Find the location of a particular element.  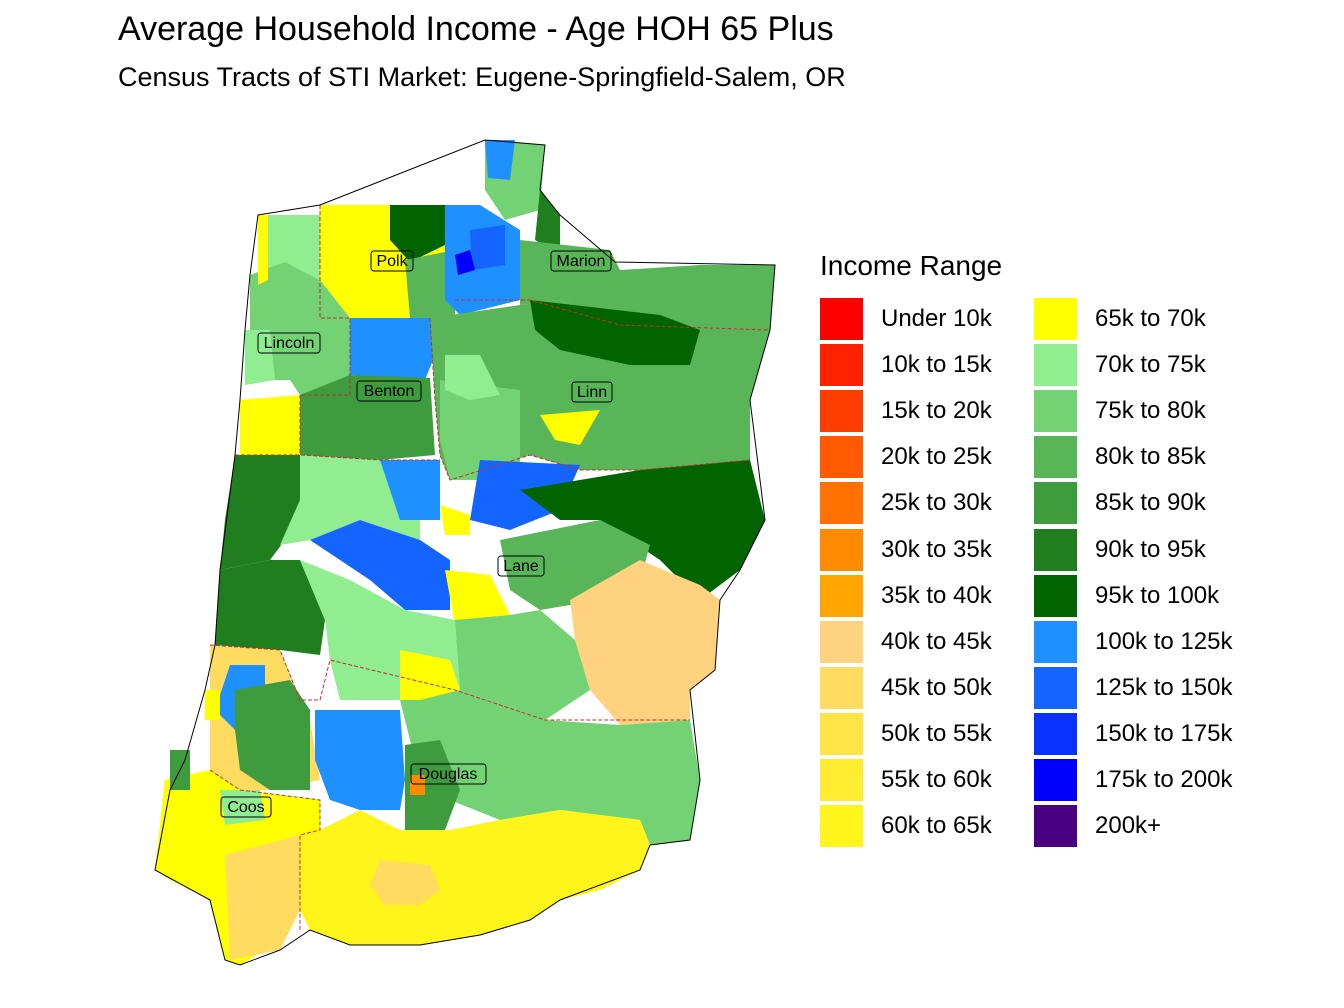

legend-label: 85k to 90k is located at coordinates (1150, 503).